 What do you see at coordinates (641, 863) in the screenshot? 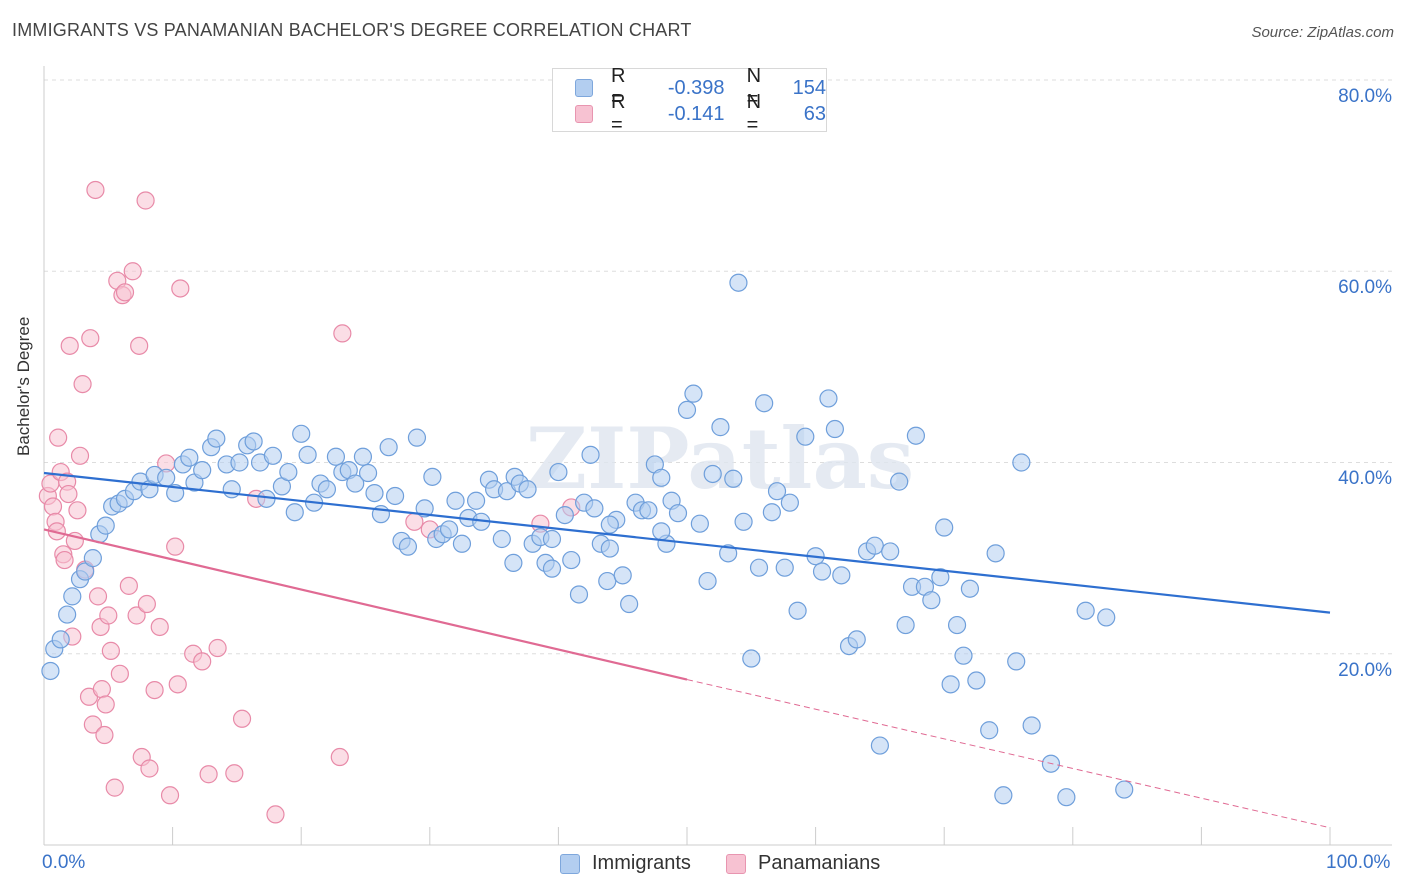
I see `legend-label-immigrants: Immigrants` at bounding box center [641, 863].